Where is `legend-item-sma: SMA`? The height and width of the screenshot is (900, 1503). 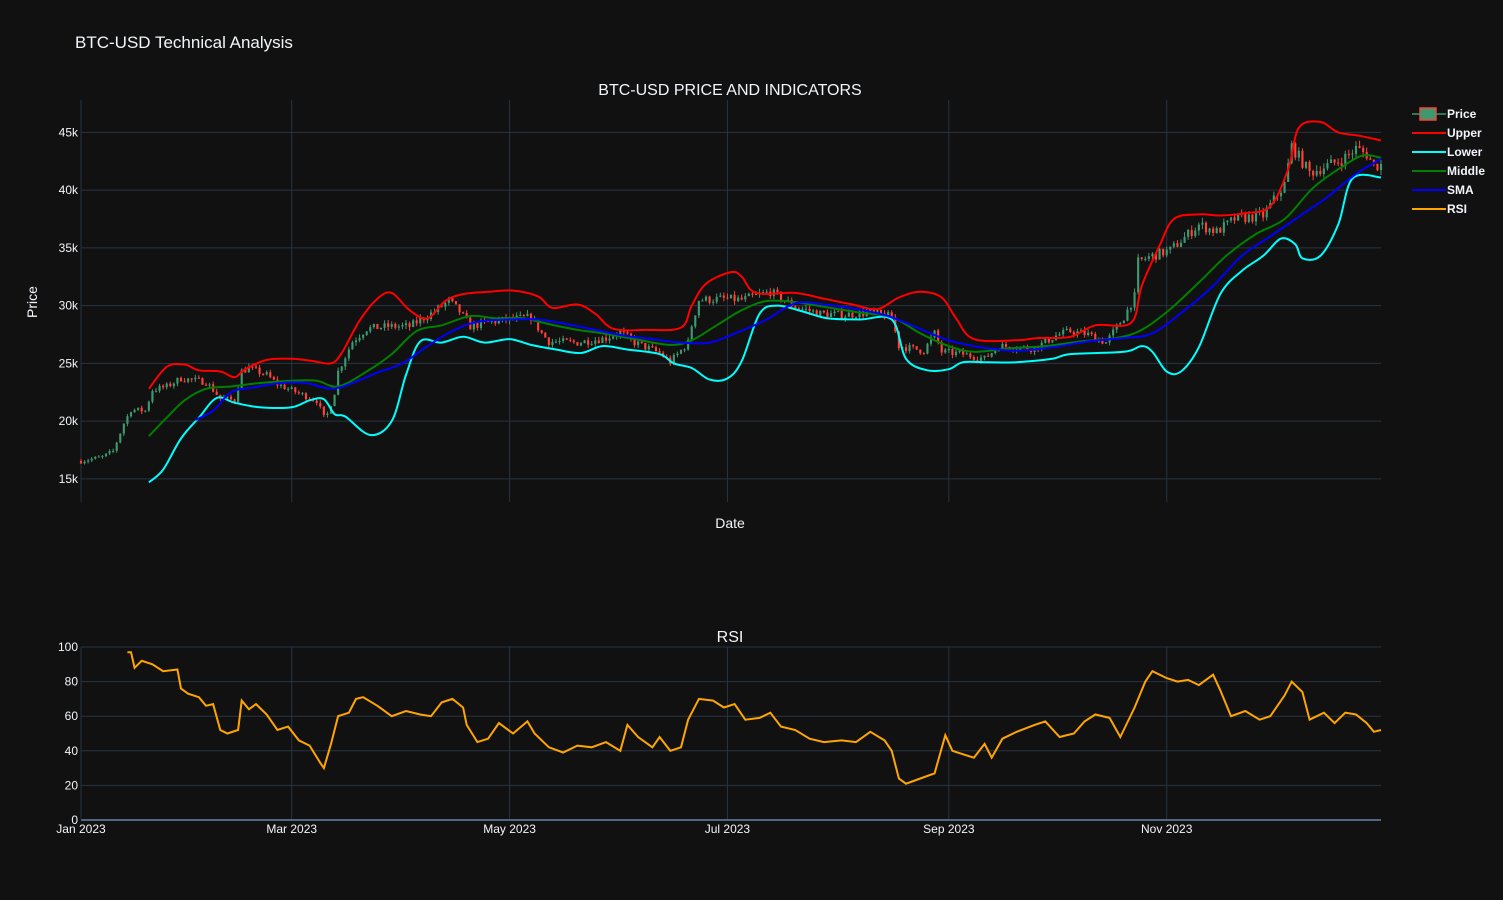
legend-item-sma: SMA is located at coordinates (1443, 190).